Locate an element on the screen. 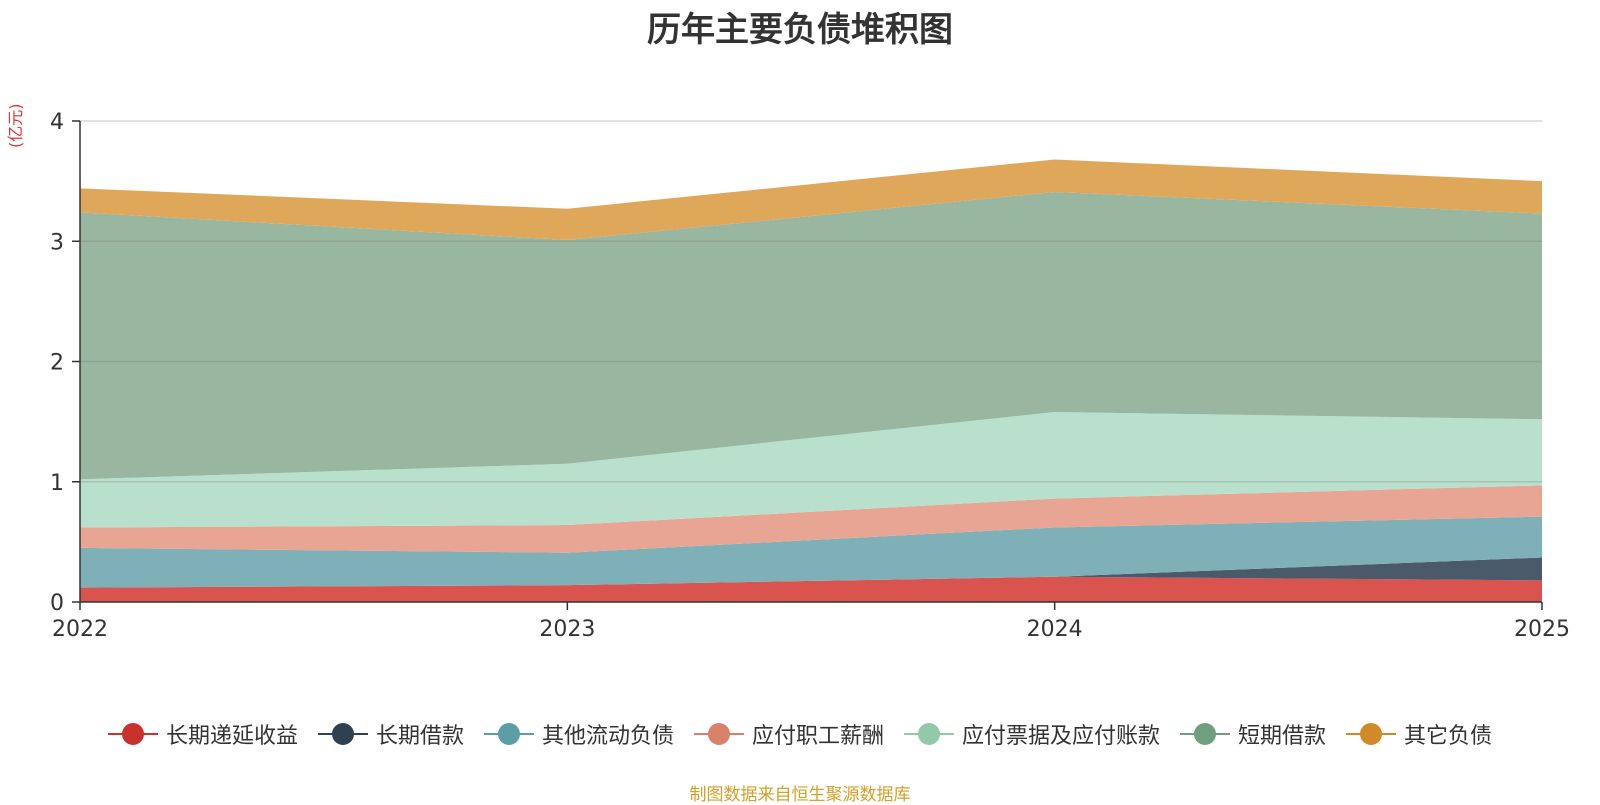 The height and width of the screenshot is (805, 1600). x-tick-label-1: 2023 is located at coordinates (567, 629).